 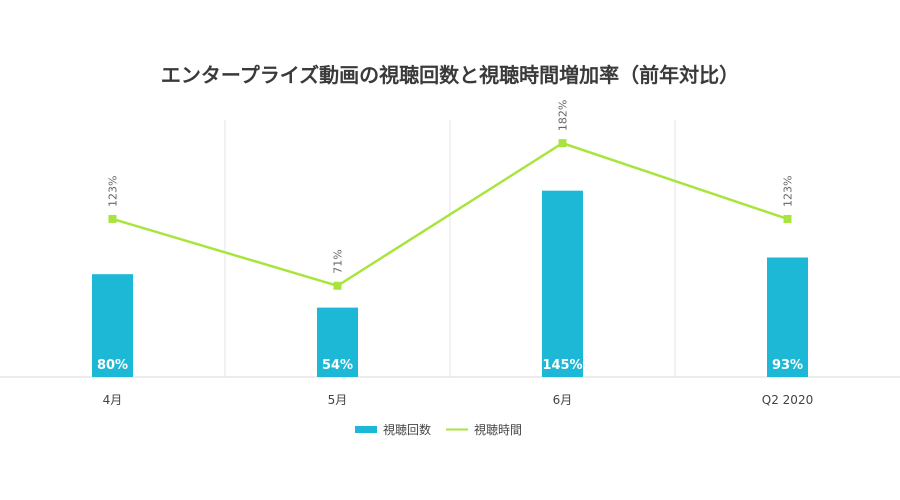 I want to click on x-tick-label: Q2 2020, so click(x=787, y=400).